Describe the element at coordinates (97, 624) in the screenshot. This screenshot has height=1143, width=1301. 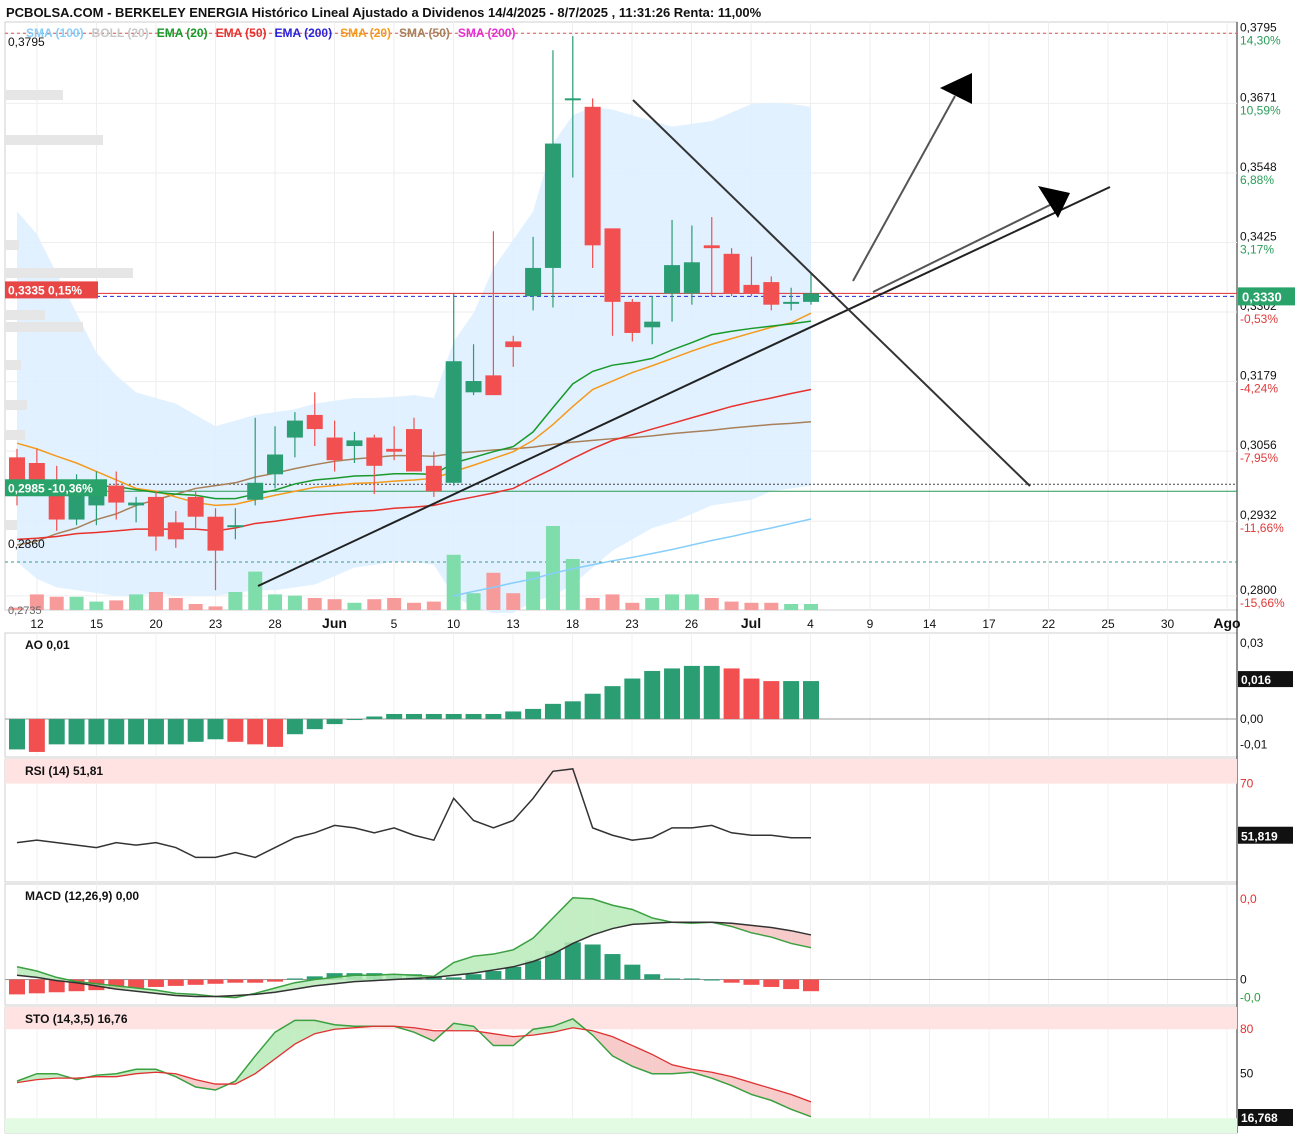
I see `x-tick-label: 15` at that location.